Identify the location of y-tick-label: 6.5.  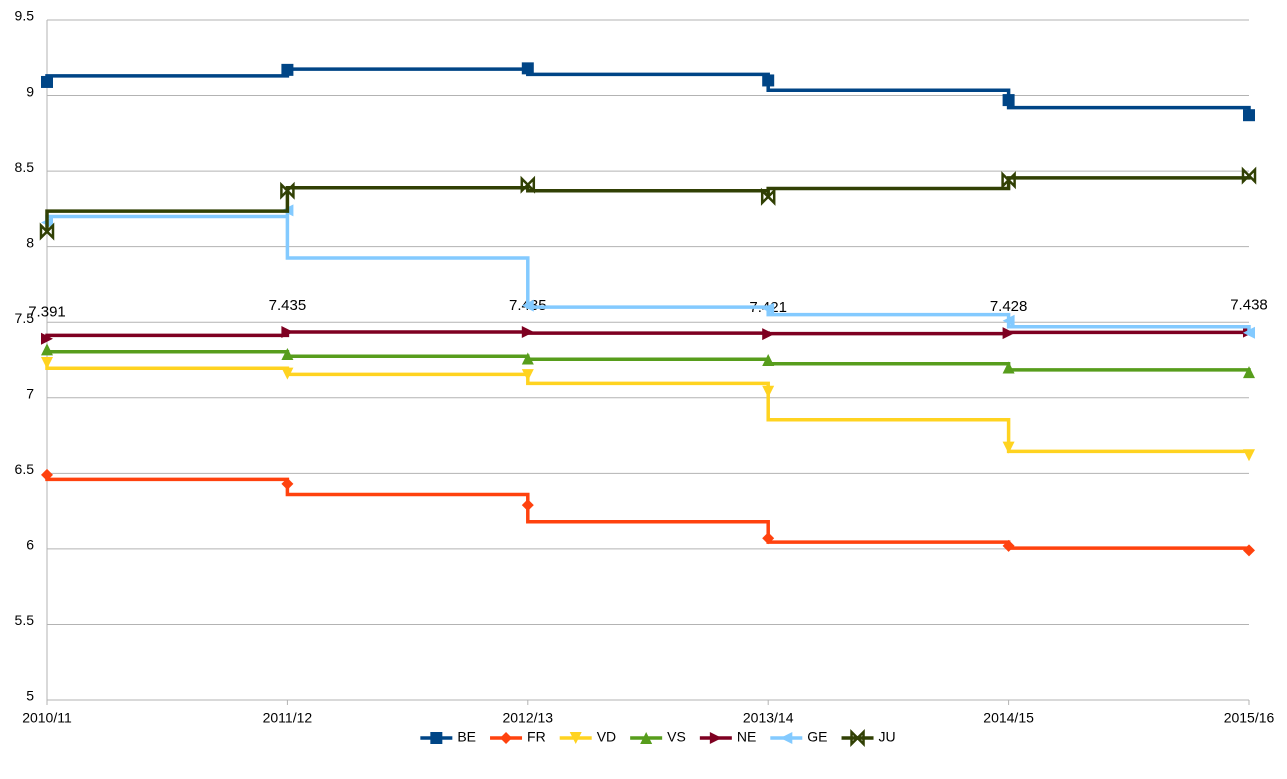
(25, 469).